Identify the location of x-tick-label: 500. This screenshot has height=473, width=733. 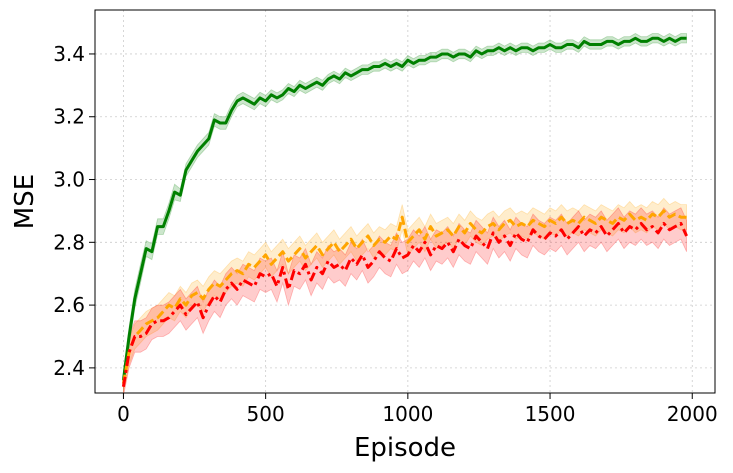
(266, 414).